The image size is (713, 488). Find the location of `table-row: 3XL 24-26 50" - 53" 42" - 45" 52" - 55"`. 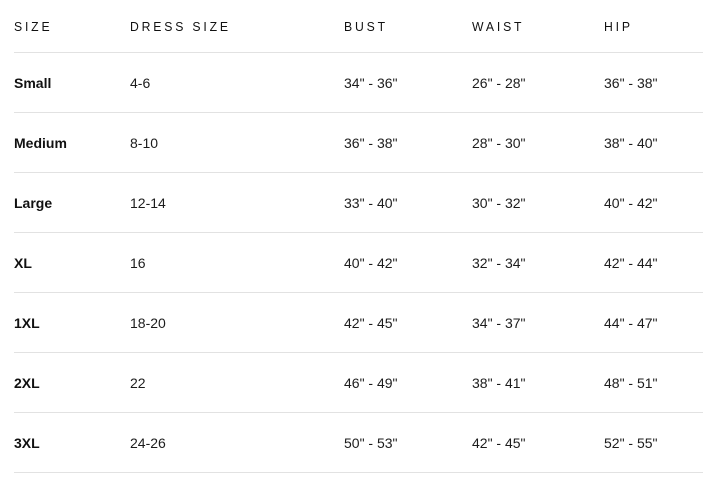

table-row: 3XL 24-26 50" - 53" 42" - 45" 52" - 55" is located at coordinates (358, 443).